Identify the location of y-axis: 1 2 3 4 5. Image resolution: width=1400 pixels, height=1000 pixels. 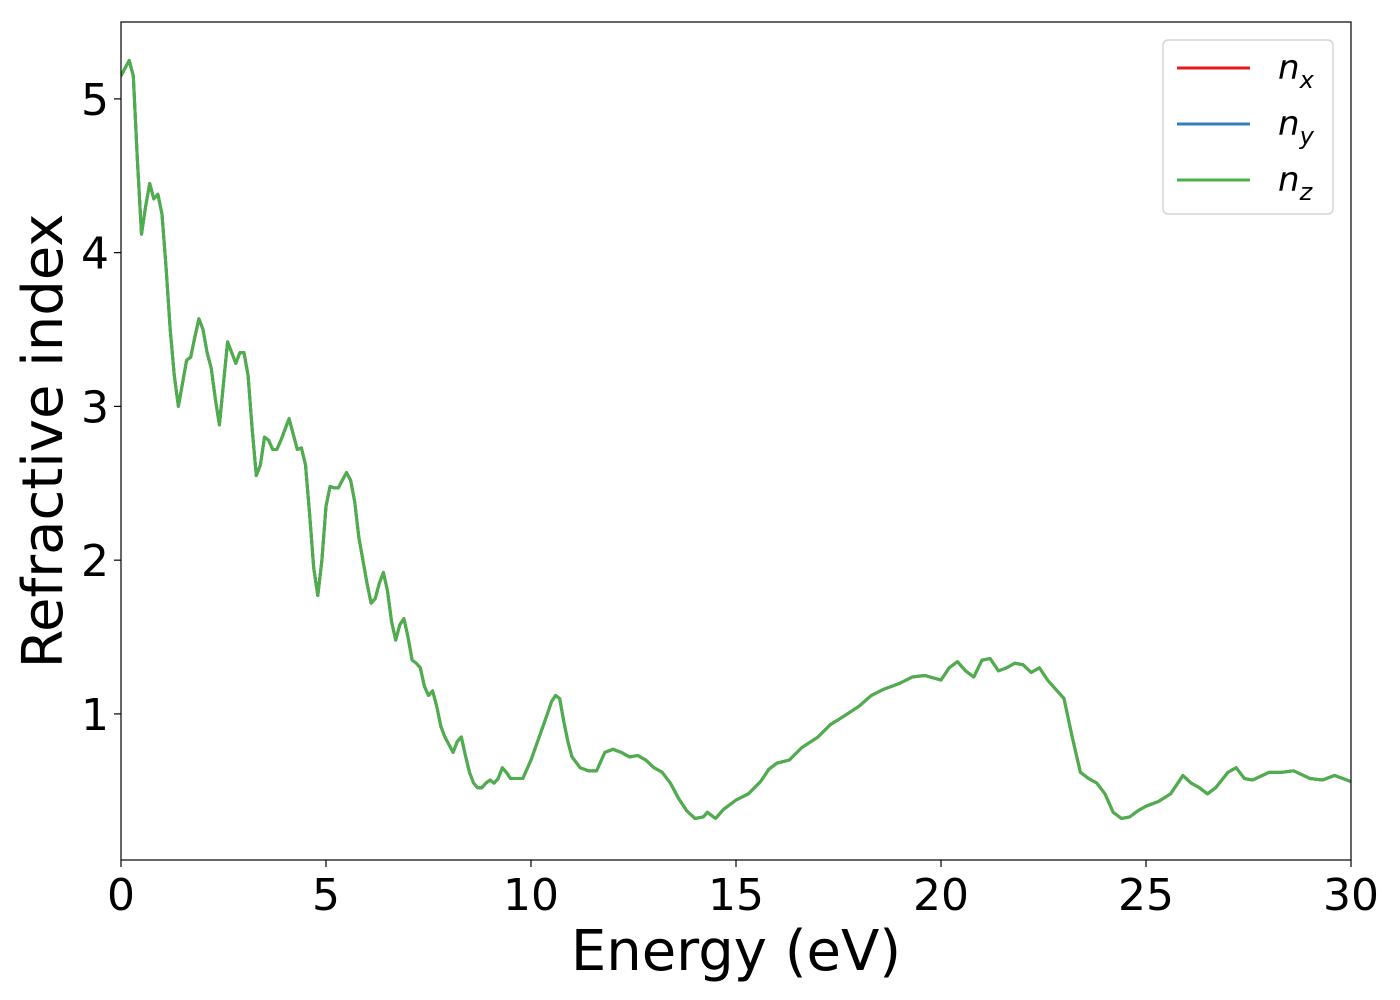
(101, 408).